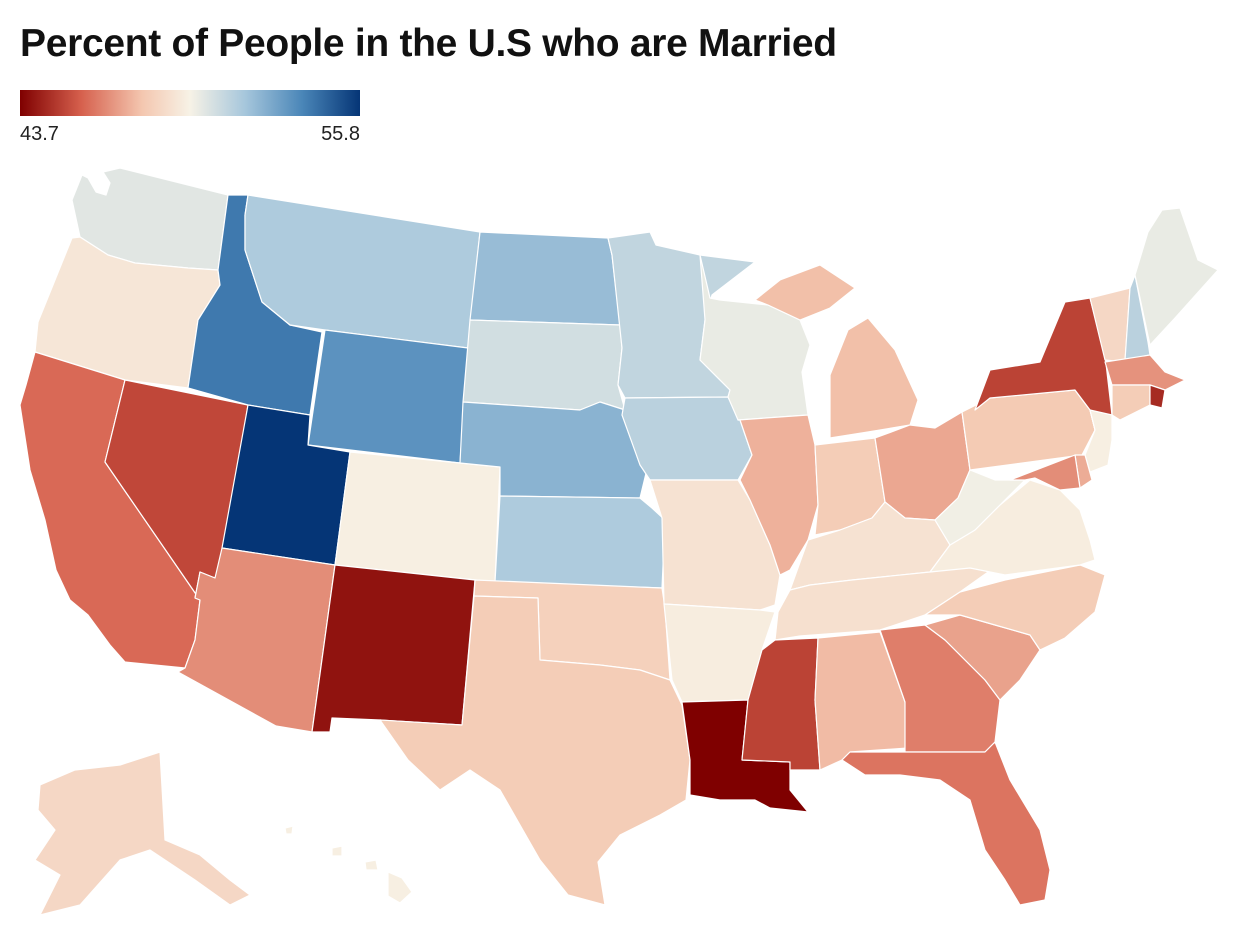 The height and width of the screenshot is (935, 1240). Describe the element at coordinates (417, 517) in the screenshot. I see `state-CO` at that location.